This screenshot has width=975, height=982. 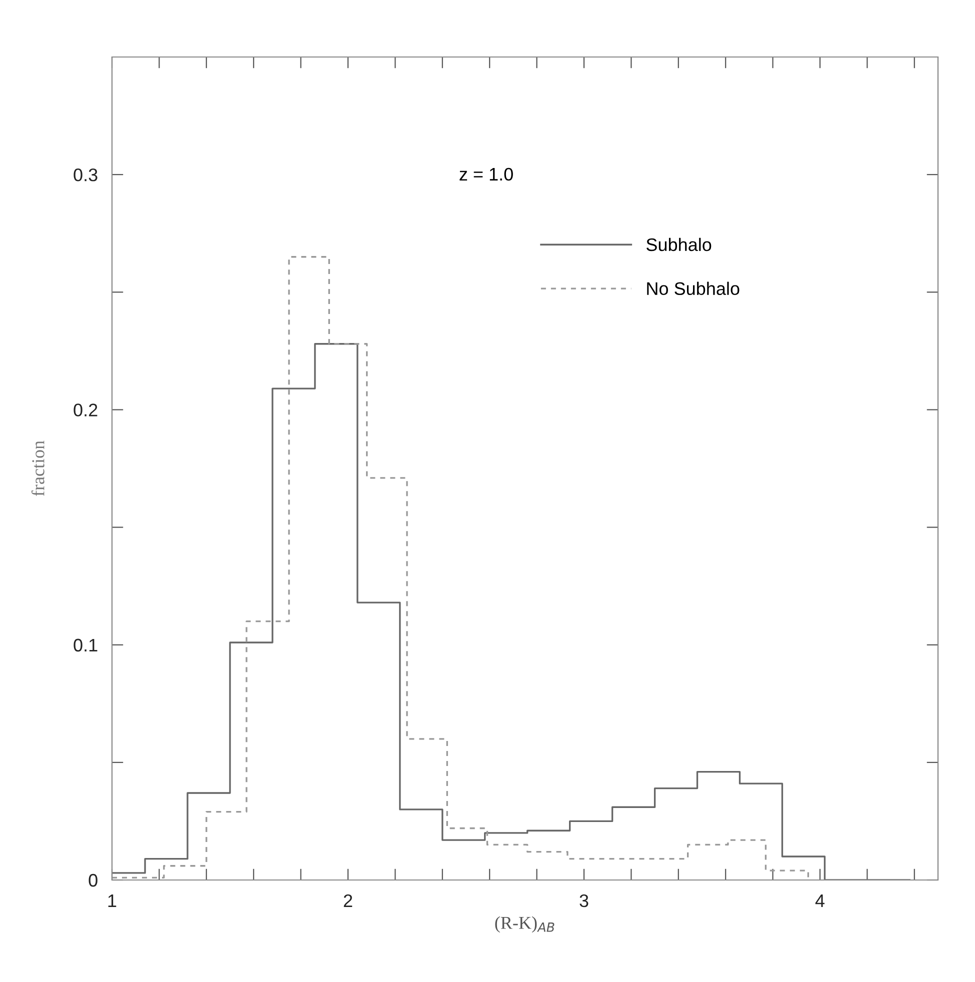 I want to click on annotation: z = 1.0, so click(x=486, y=174).